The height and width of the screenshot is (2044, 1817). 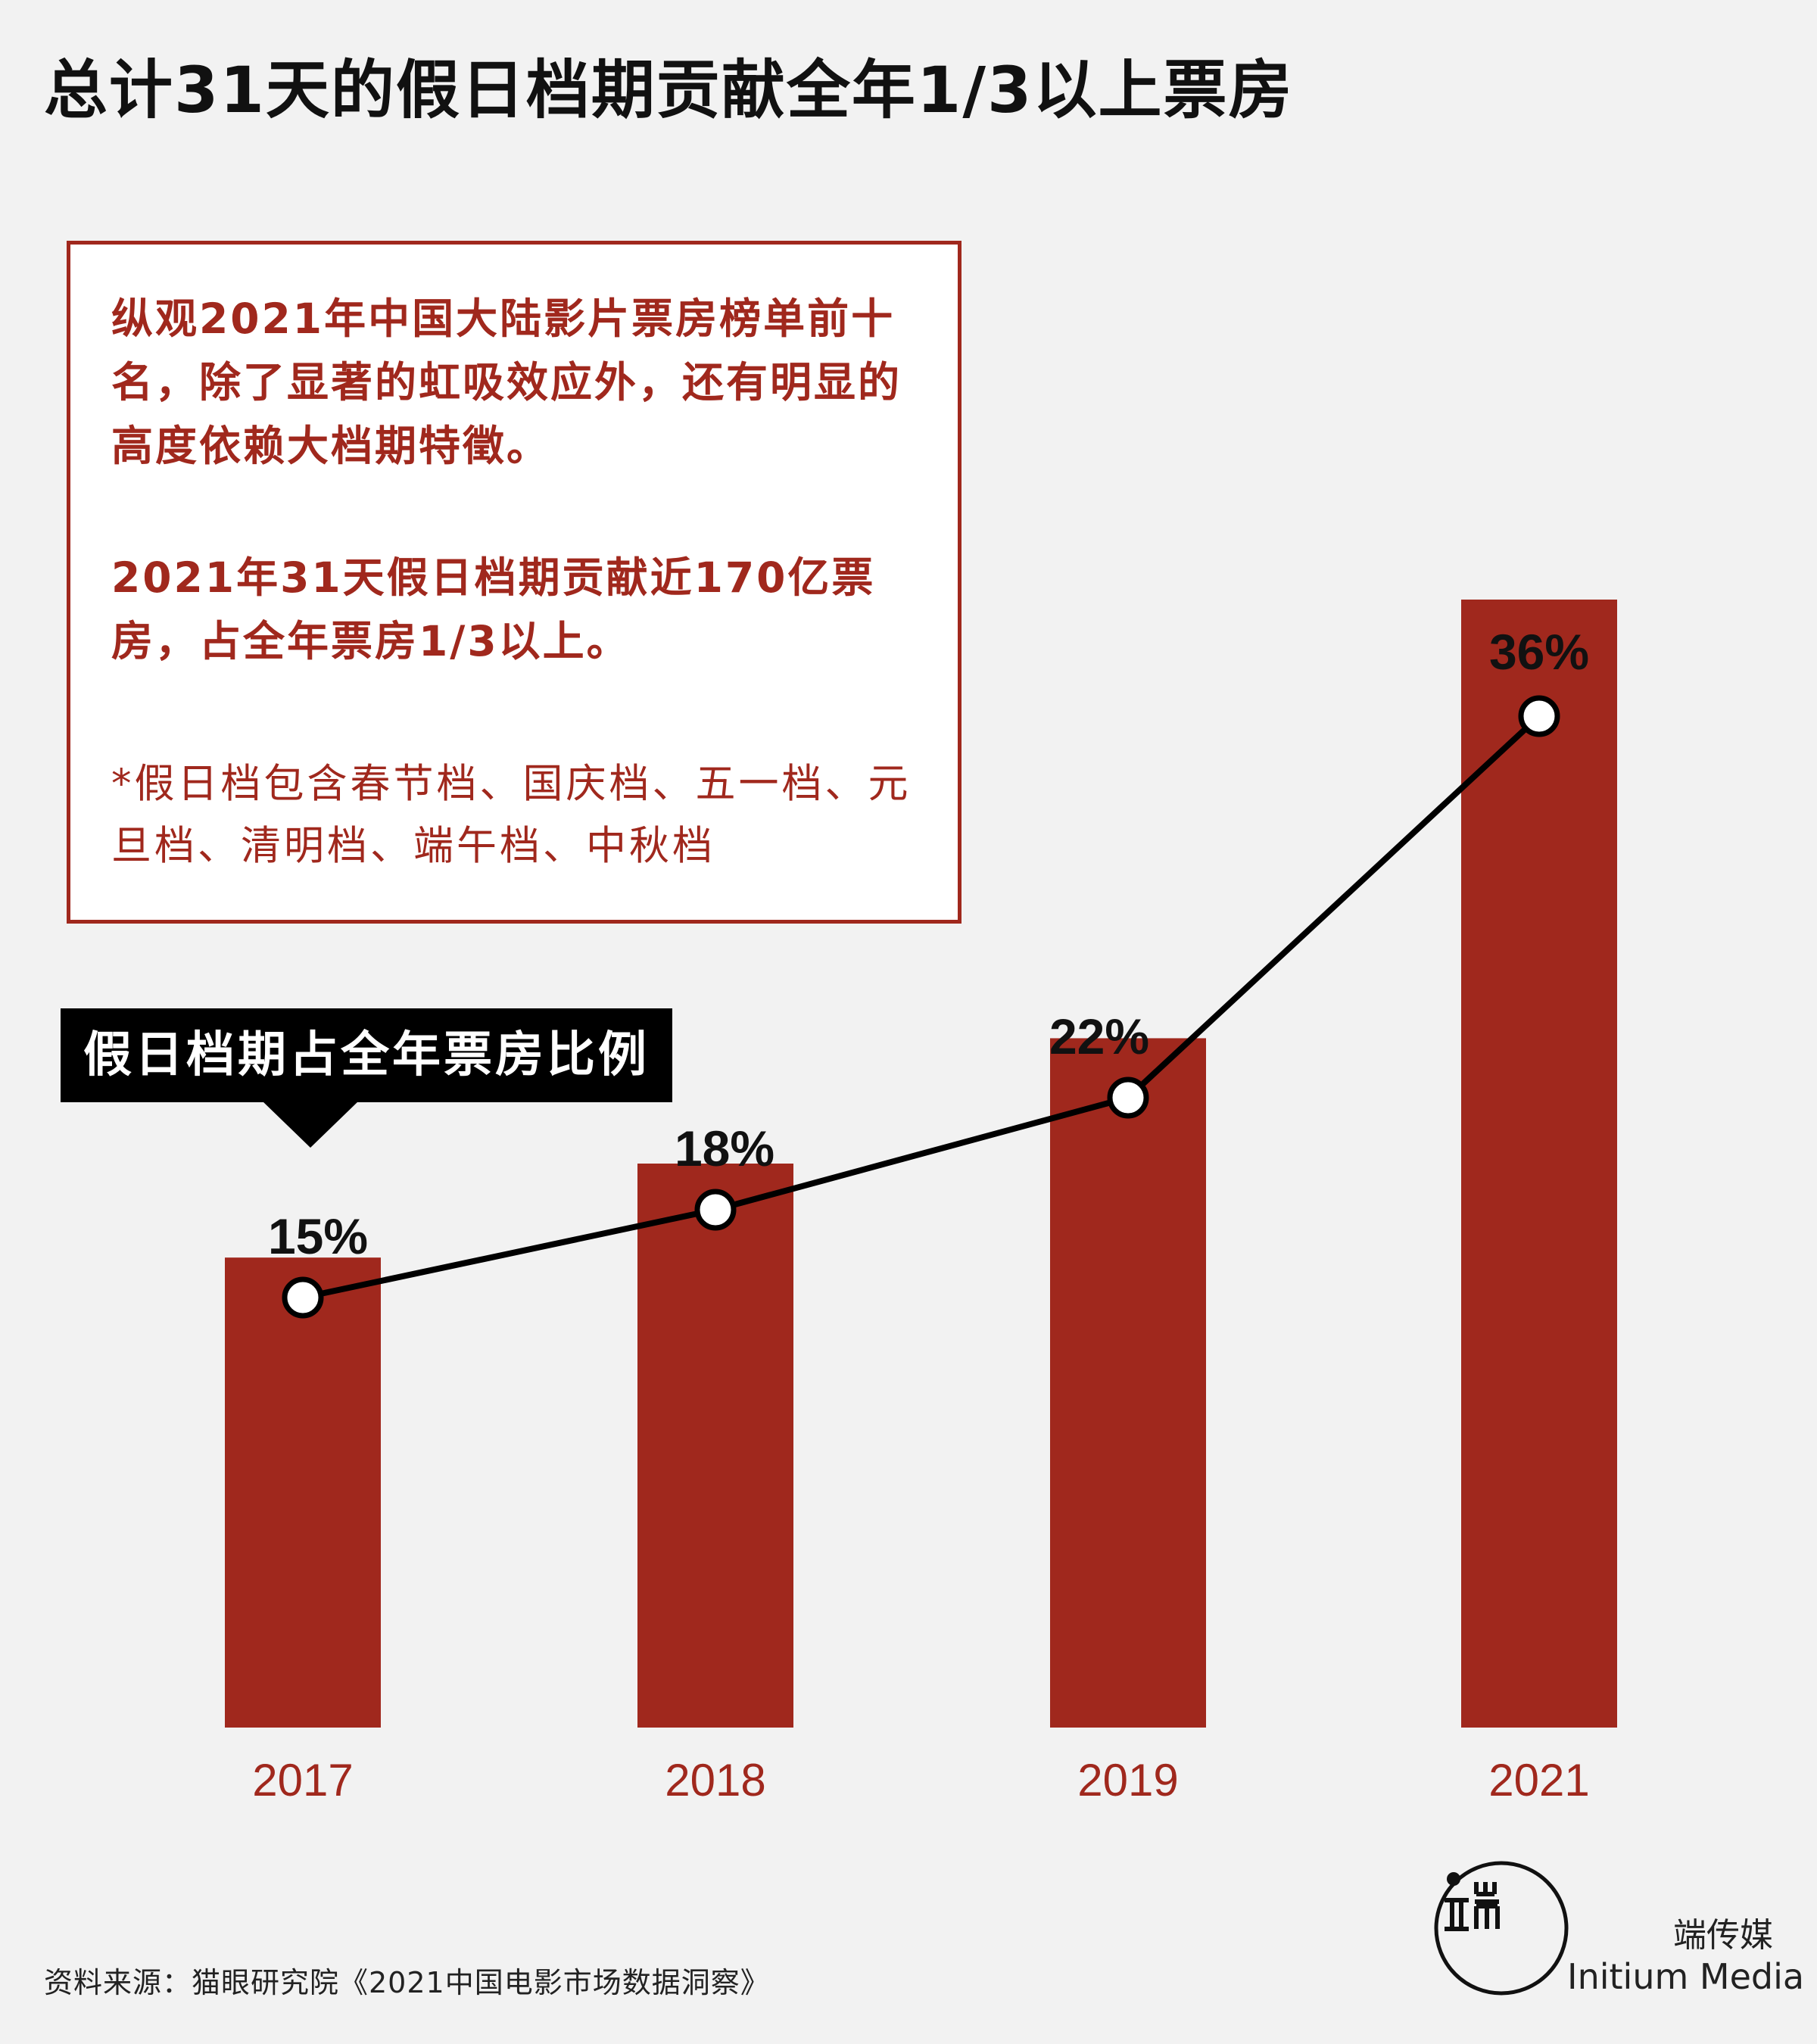 I want to click on bar-2019, so click(x=1128, y=1383).